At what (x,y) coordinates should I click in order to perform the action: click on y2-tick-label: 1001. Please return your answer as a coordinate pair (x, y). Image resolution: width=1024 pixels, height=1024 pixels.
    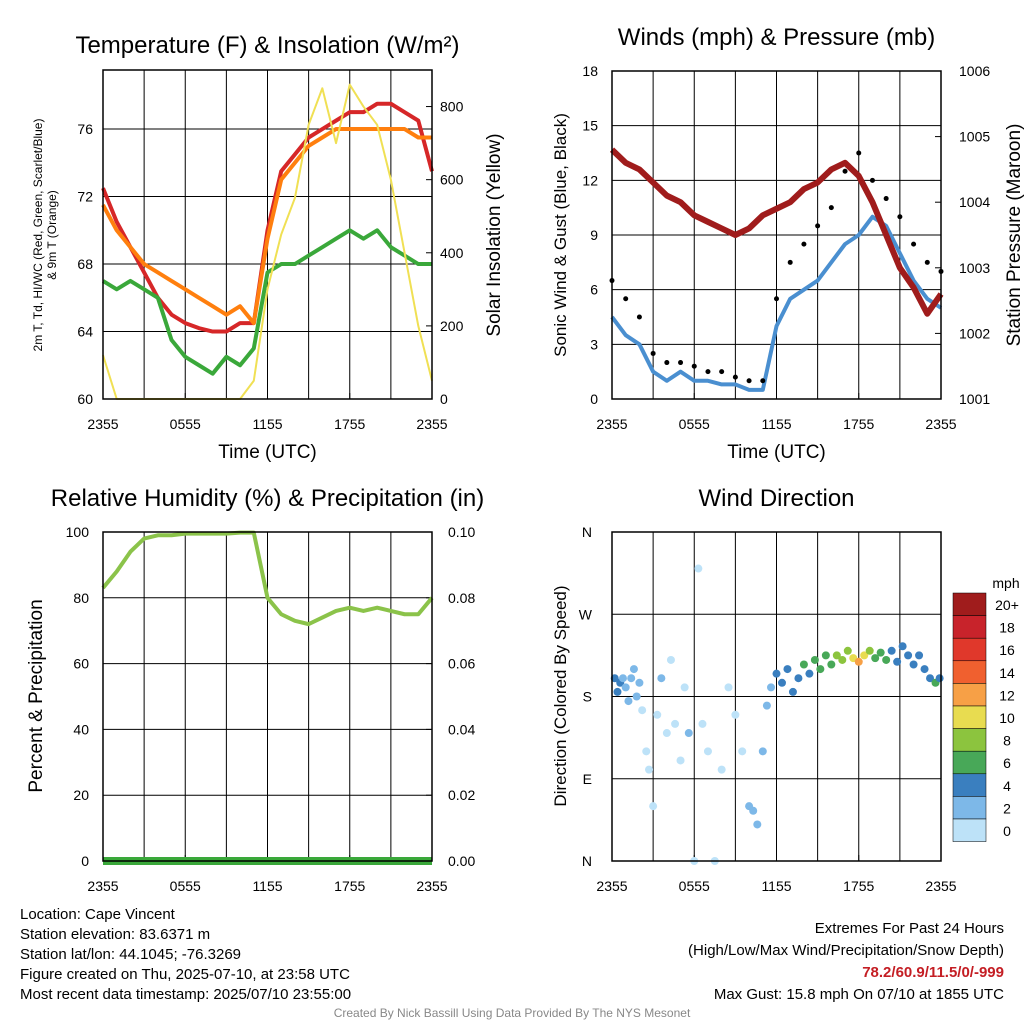
    Looking at the image, I should click on (974, 399).